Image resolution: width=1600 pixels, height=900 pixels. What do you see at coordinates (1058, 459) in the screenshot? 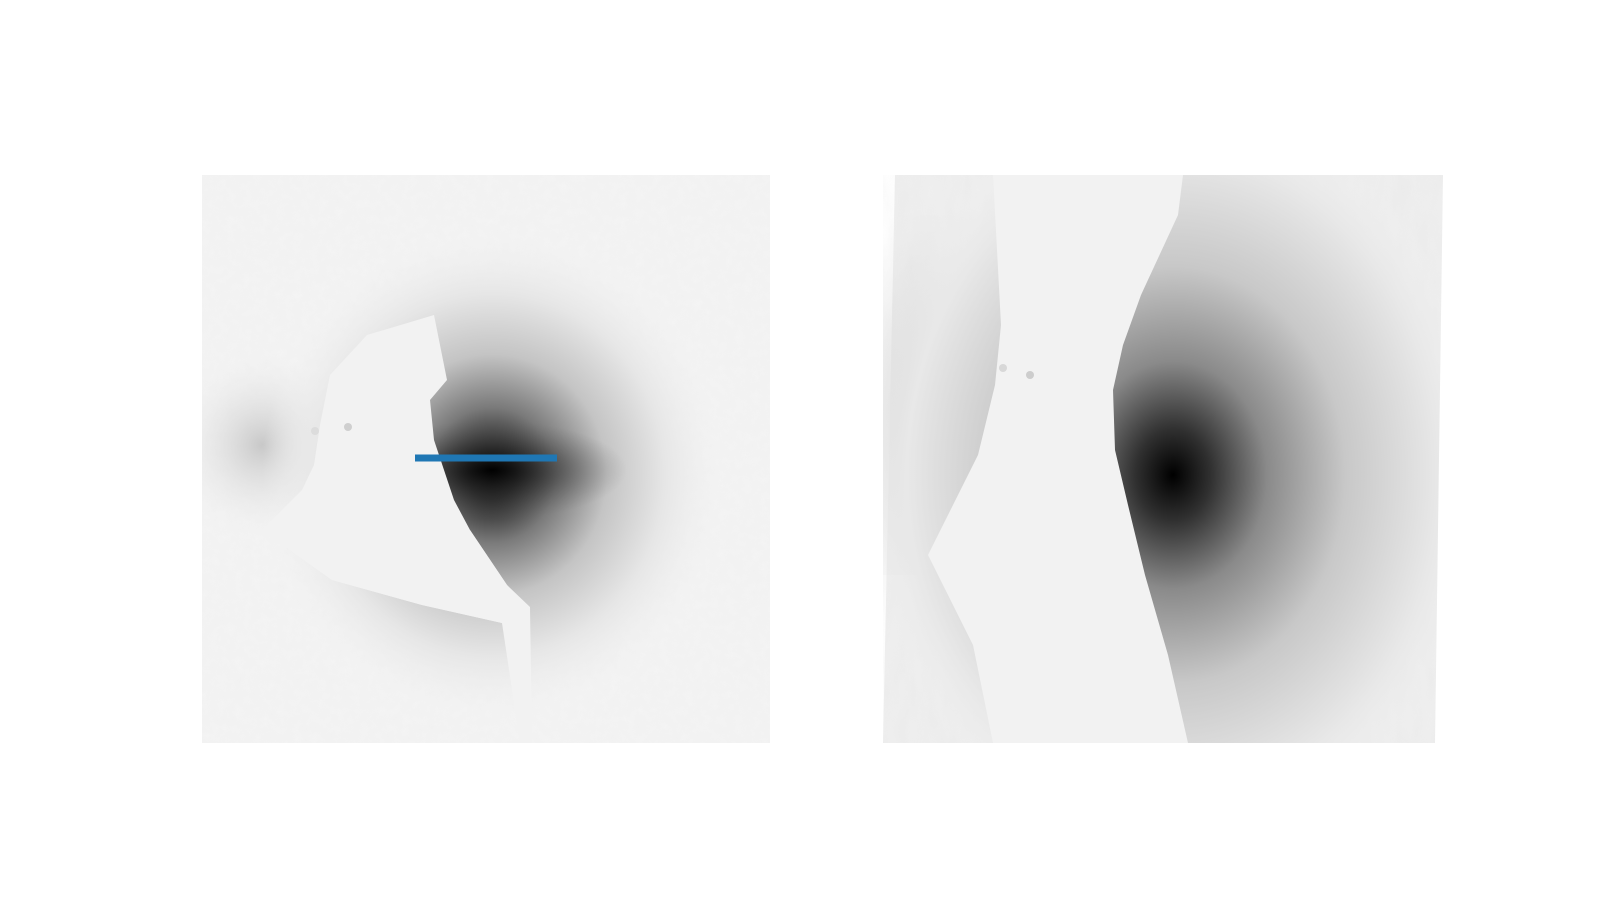
I see `masked-region` at bounding box center [1058, 459].